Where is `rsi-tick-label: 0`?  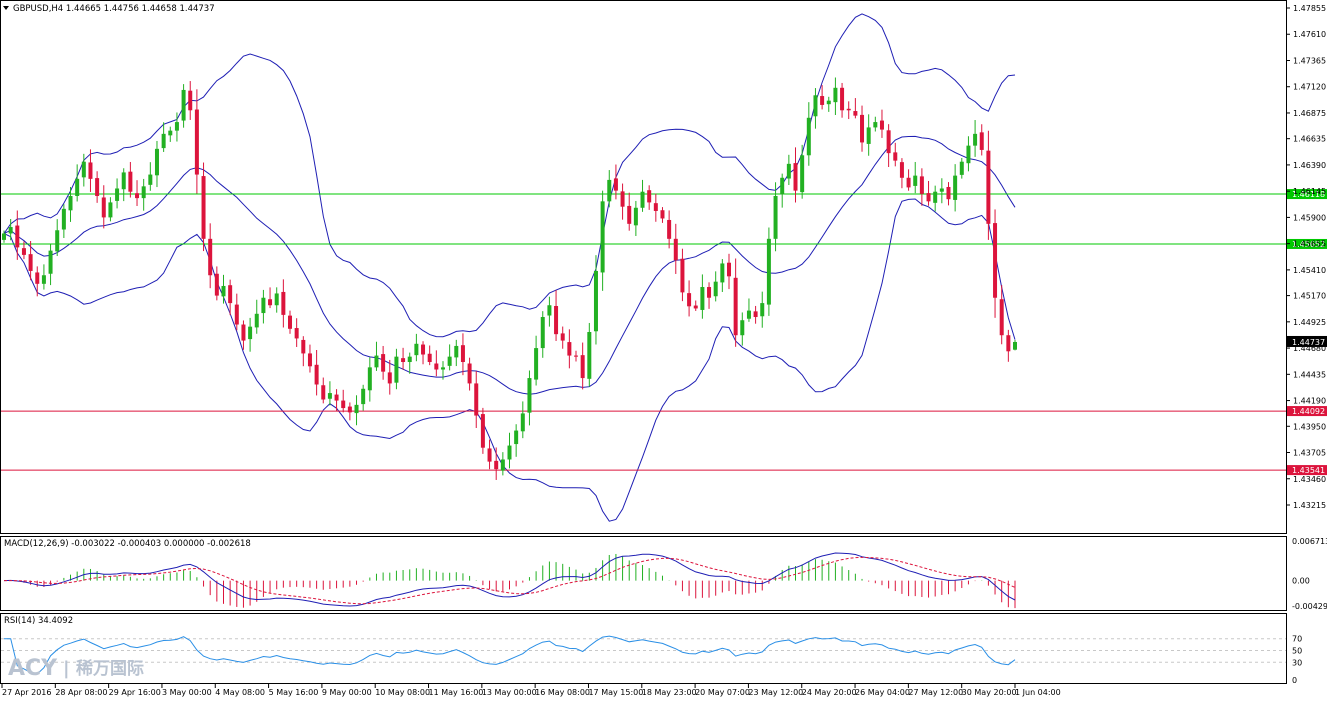
rsi-tick-label: 0 is located at coordinates (1294, 680).